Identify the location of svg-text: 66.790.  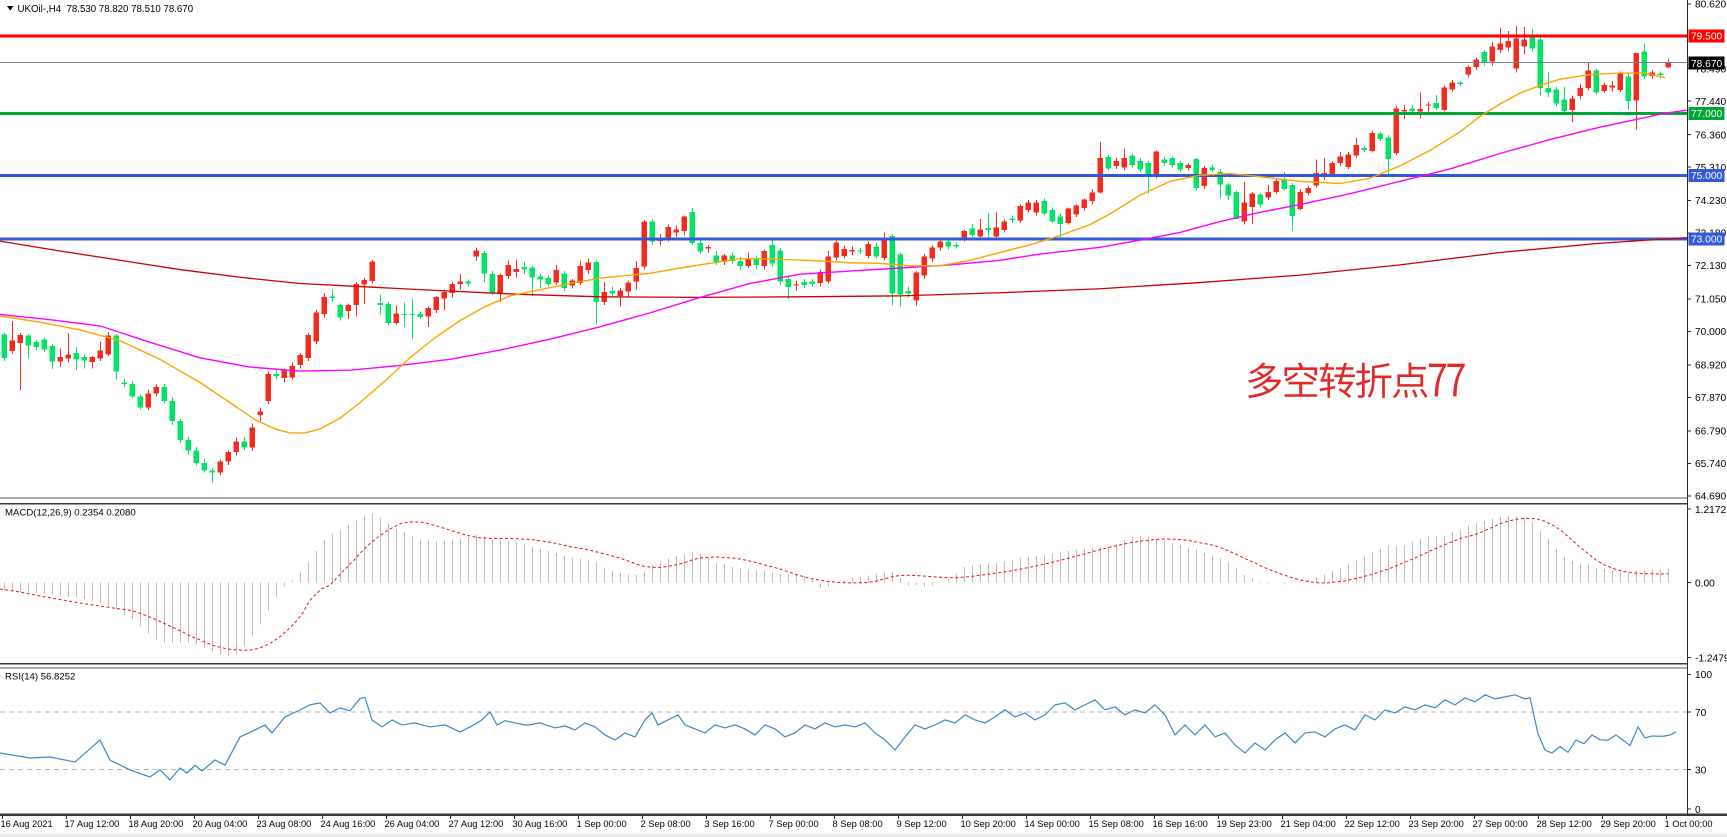
(1710, 432).